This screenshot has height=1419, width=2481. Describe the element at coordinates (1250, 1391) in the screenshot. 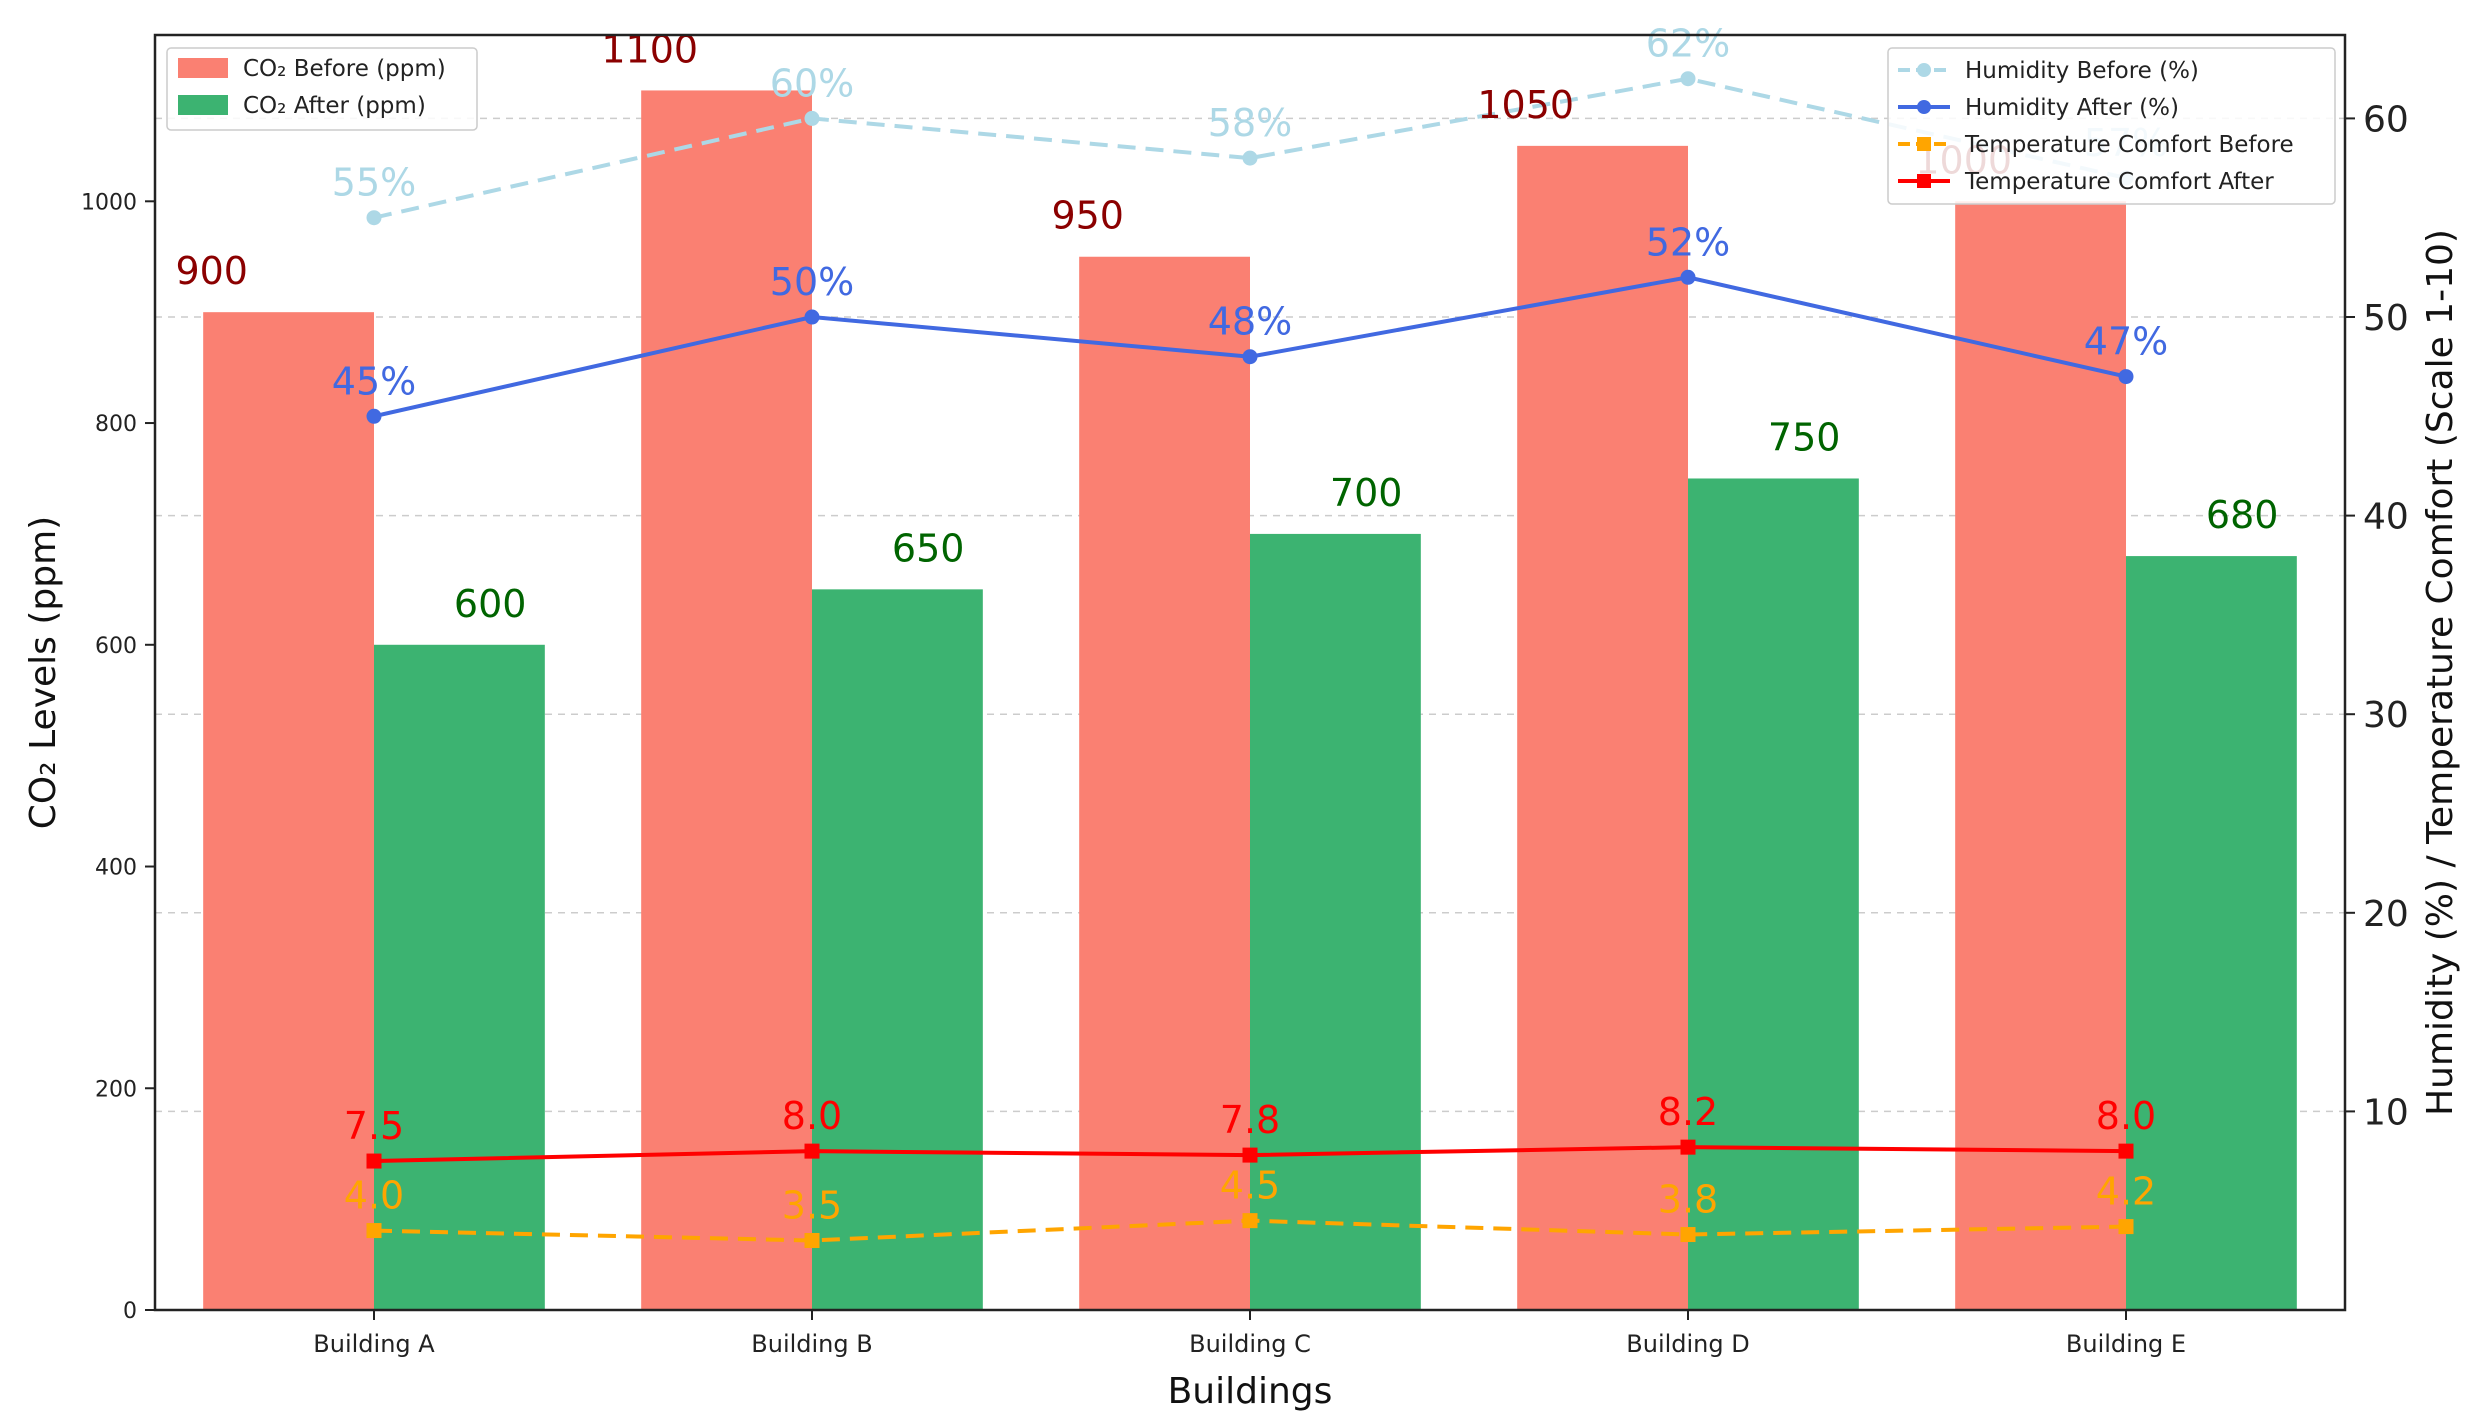

I see `x-axis-title: Buildings` at that location.